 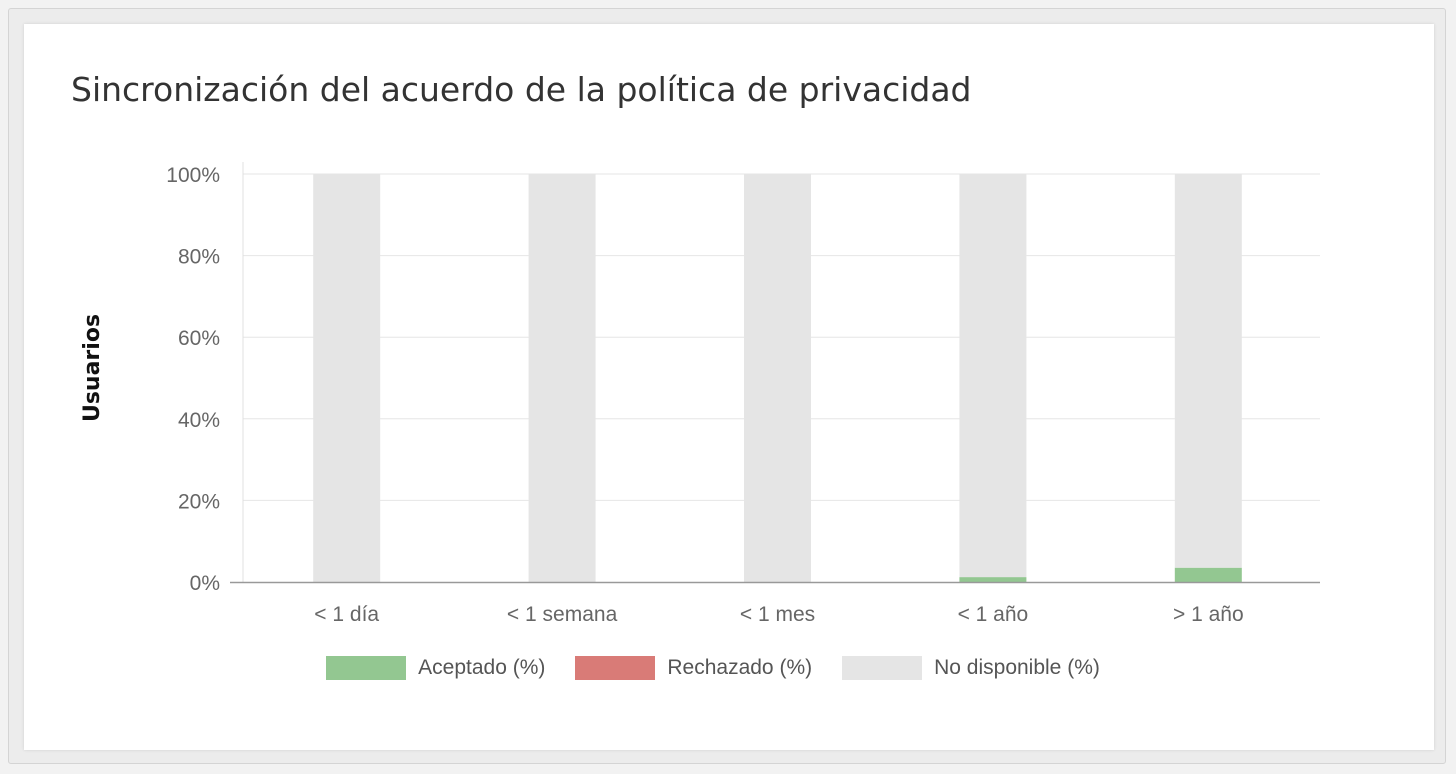 I want to click on legend-label: No disponible (%), so click(x=1017, y=667).